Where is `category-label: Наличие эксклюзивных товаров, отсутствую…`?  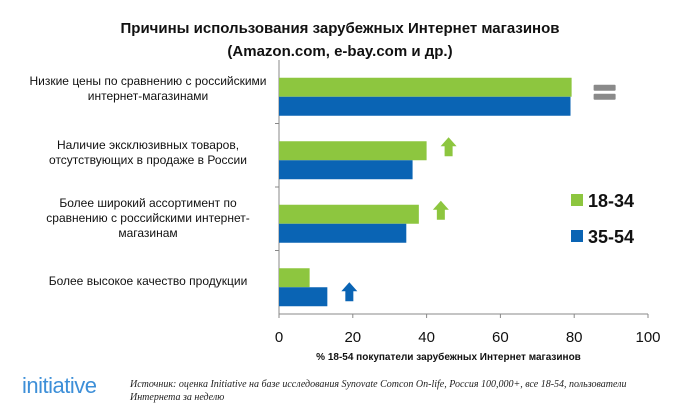
category-label: Наличие эксклюзивных товаров, отсутствую… is located at coordinates (148, 152).